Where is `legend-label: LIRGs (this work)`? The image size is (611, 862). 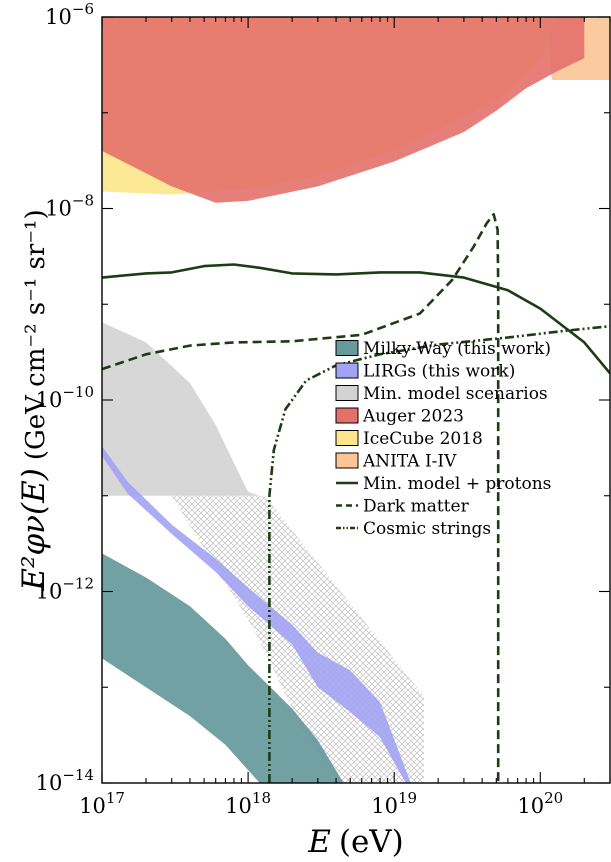
legend-label: LIRGs (this work) is located at coordinates (439, 372).